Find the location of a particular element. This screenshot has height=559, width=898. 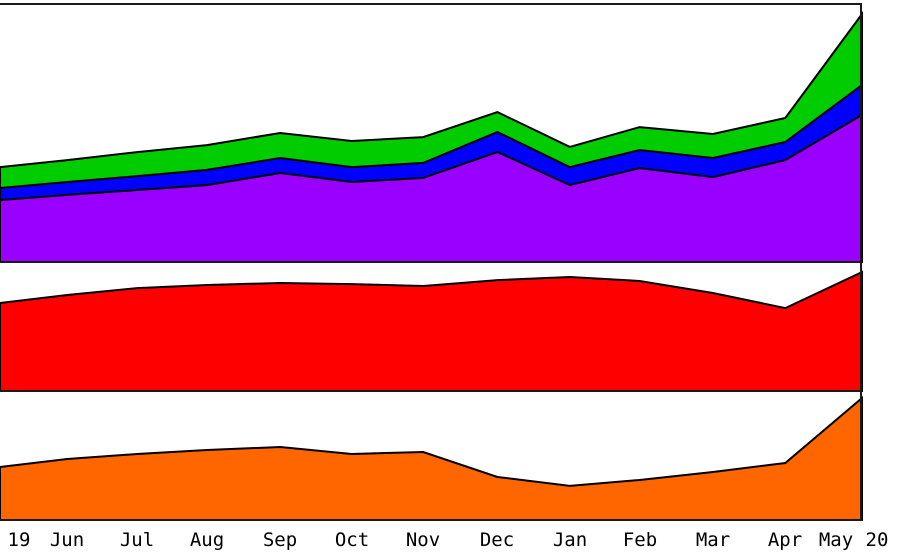

x-tick-label-oct: Oct is located at coordinates (352, 540).